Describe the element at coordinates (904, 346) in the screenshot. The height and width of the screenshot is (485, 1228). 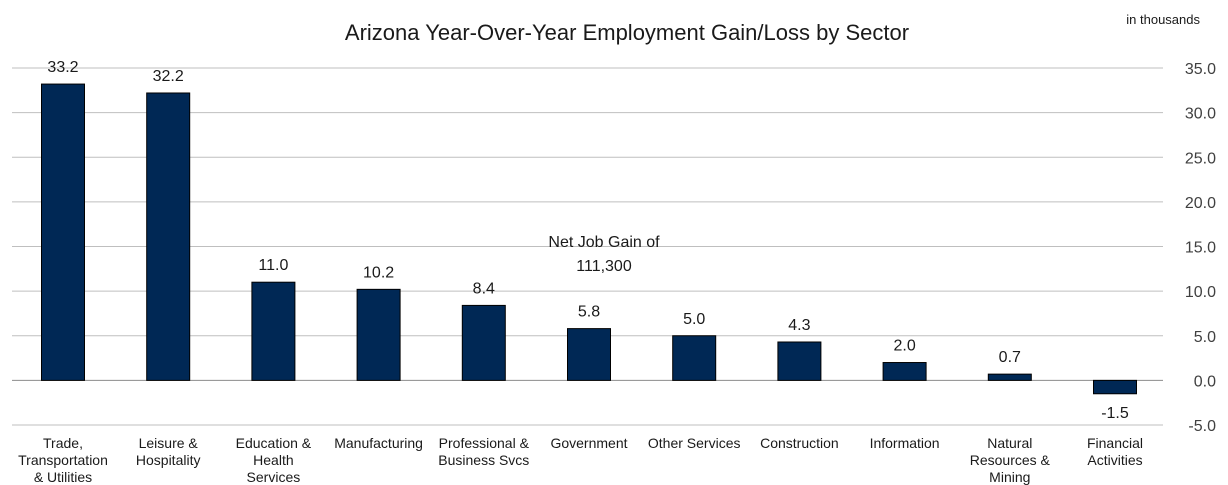
I see `data-label: 2.0` at that location.